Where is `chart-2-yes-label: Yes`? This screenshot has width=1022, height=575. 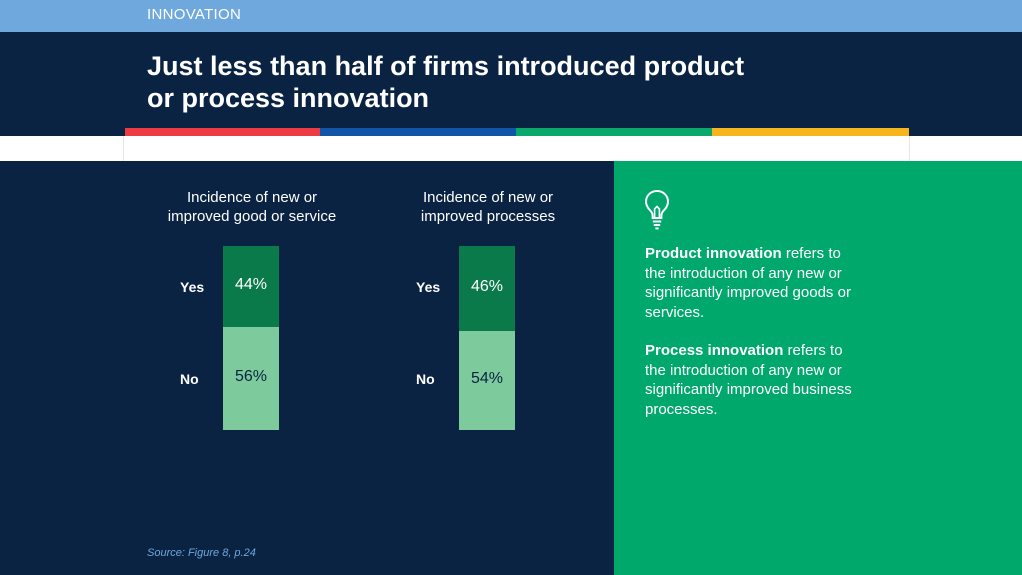
chart-2-yes-label: Yes is located at coordinates (428, 287).